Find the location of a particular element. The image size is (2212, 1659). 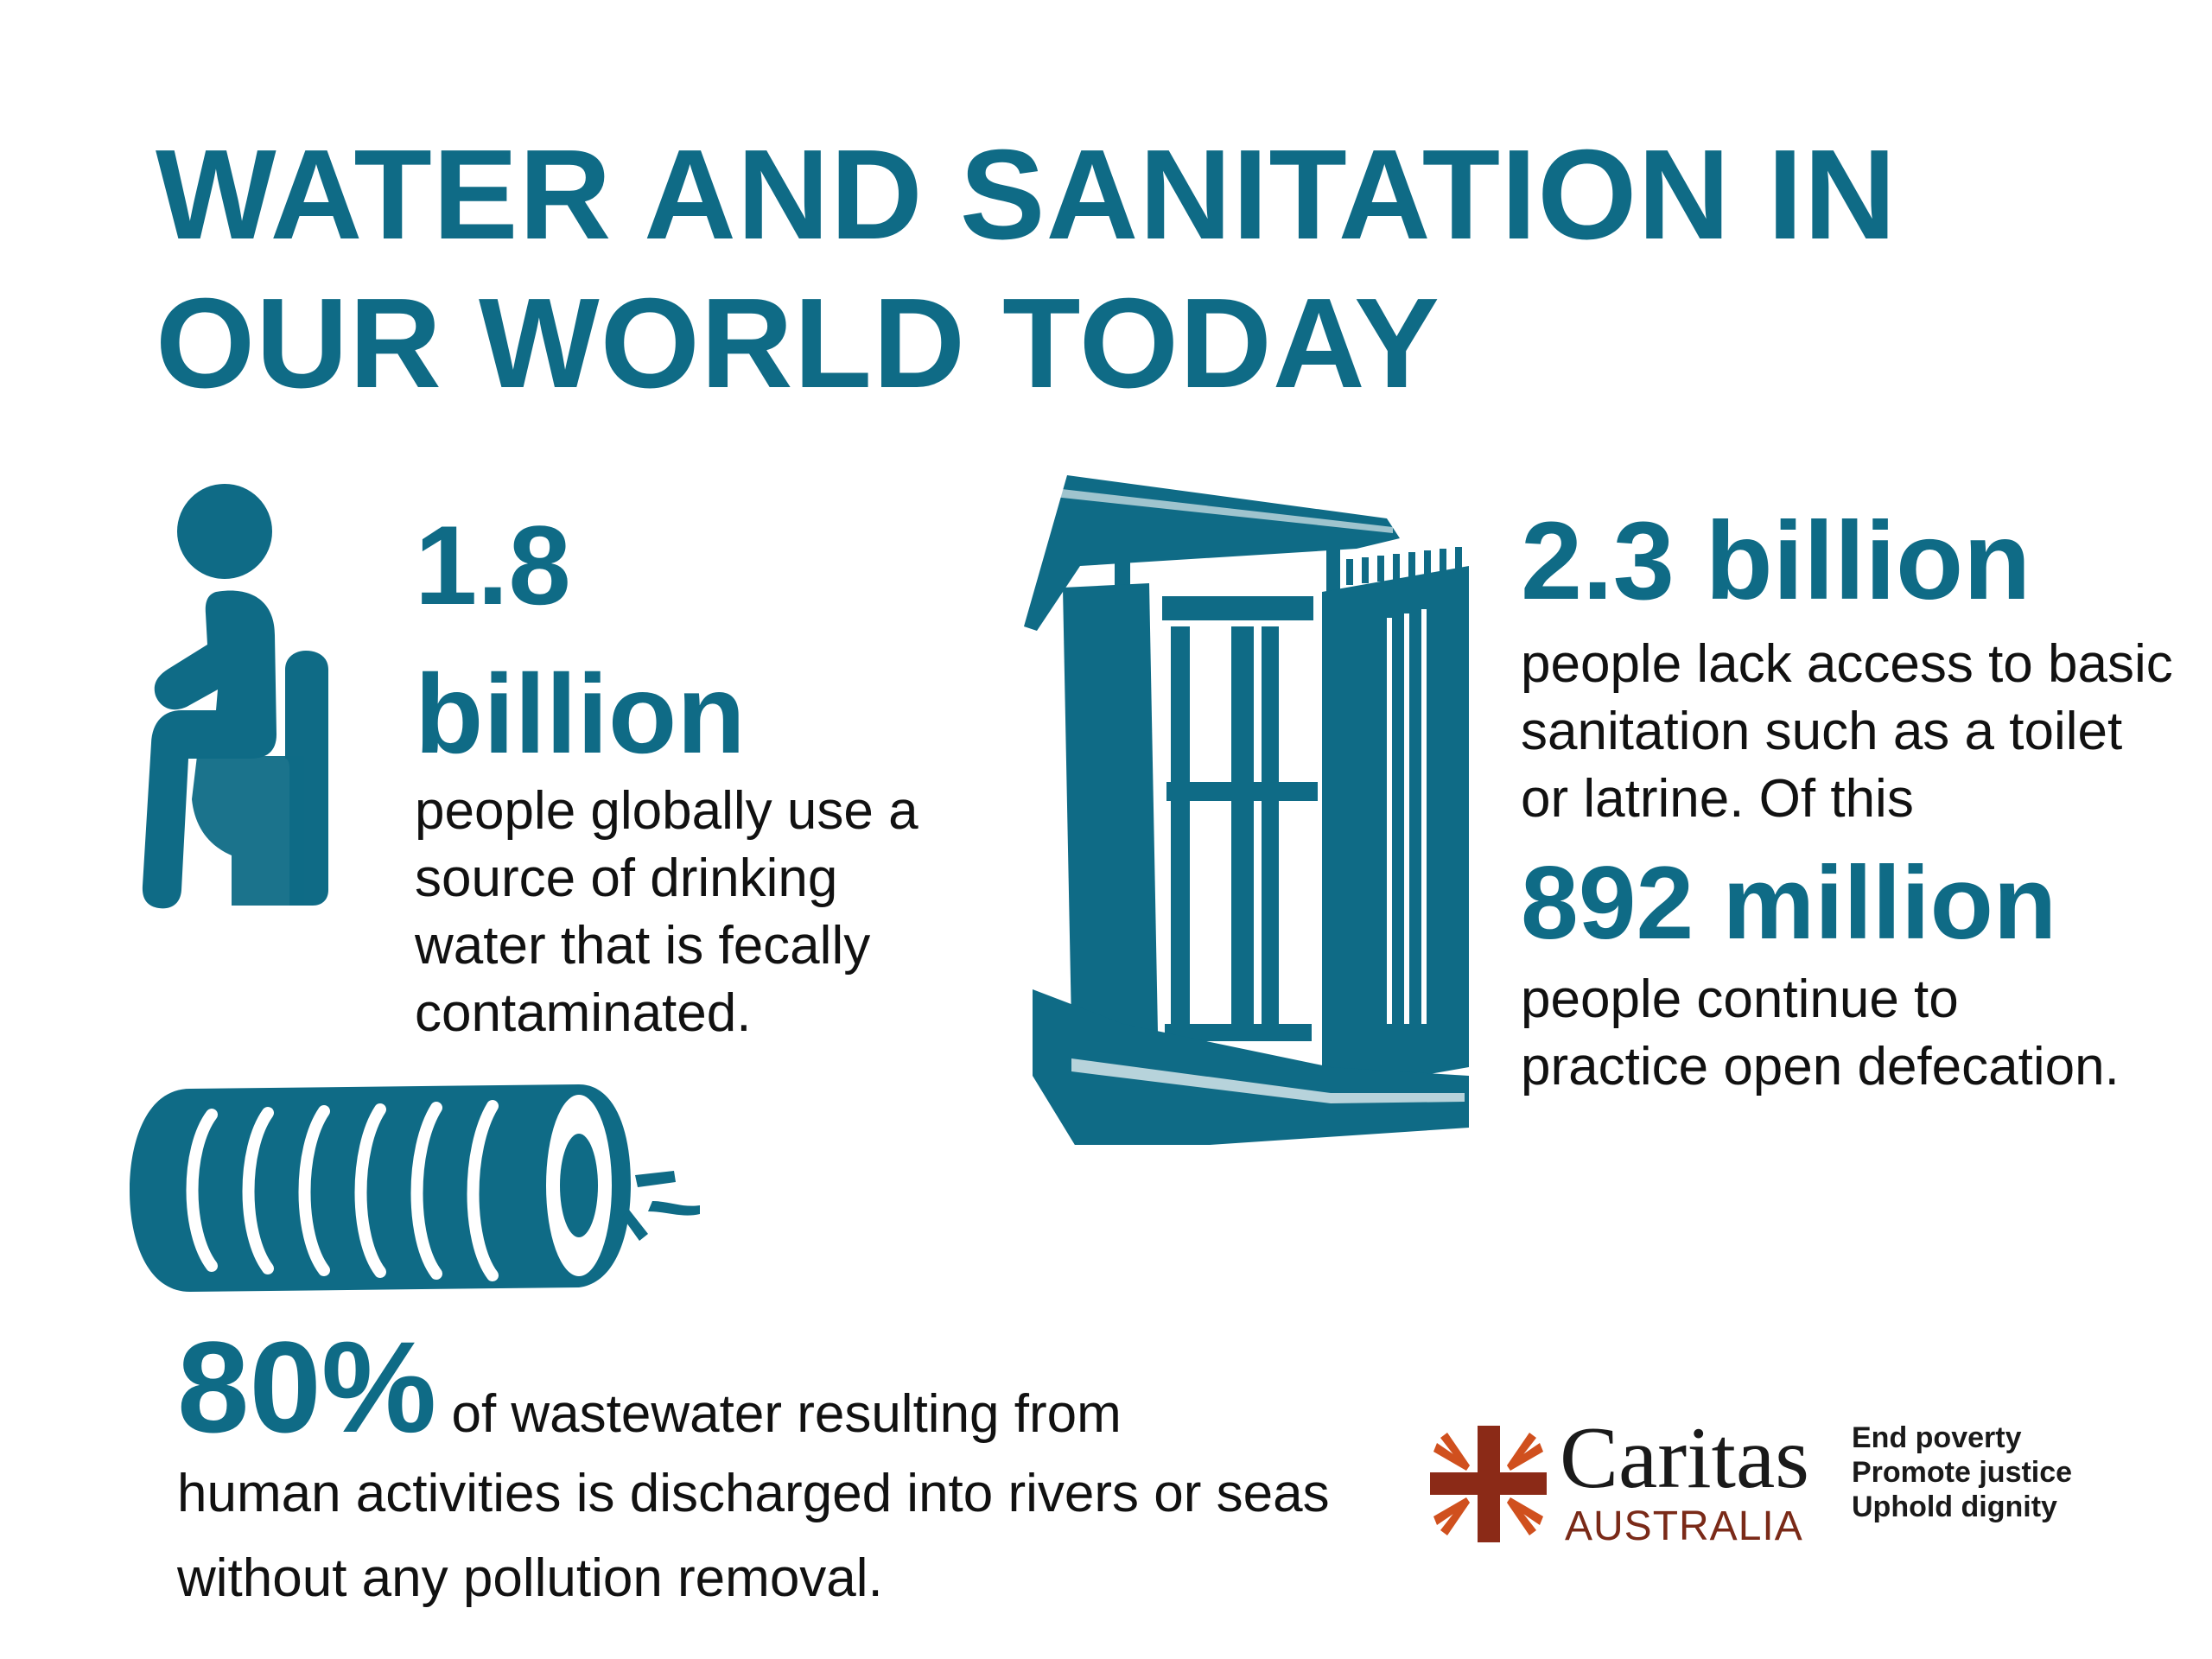

stat1-number-line2: billion is located at coordinates (580, 714).